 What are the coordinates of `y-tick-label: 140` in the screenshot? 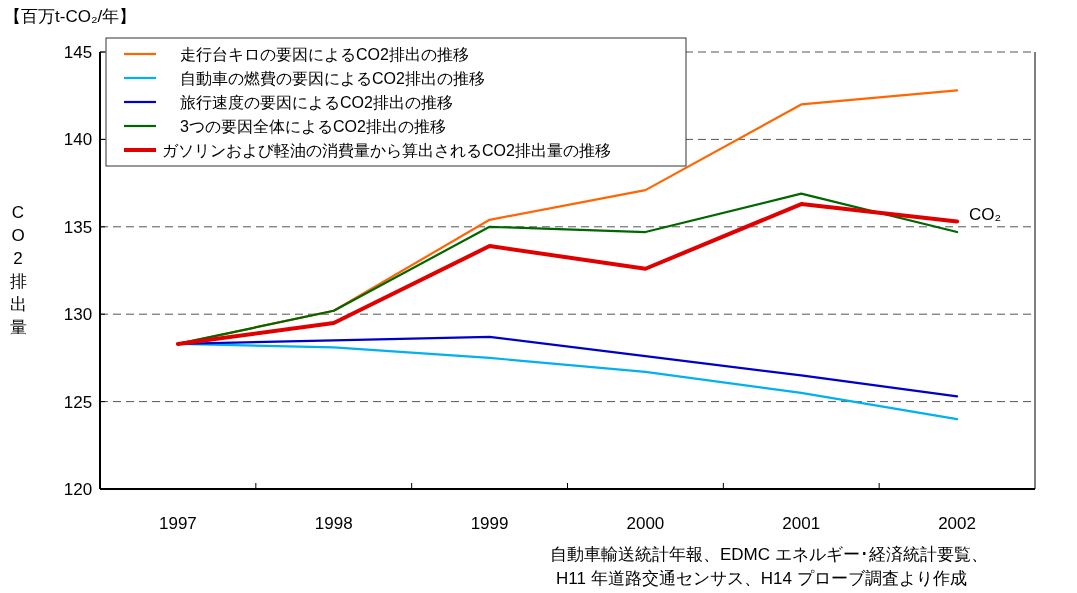 It's located at (78, 140).